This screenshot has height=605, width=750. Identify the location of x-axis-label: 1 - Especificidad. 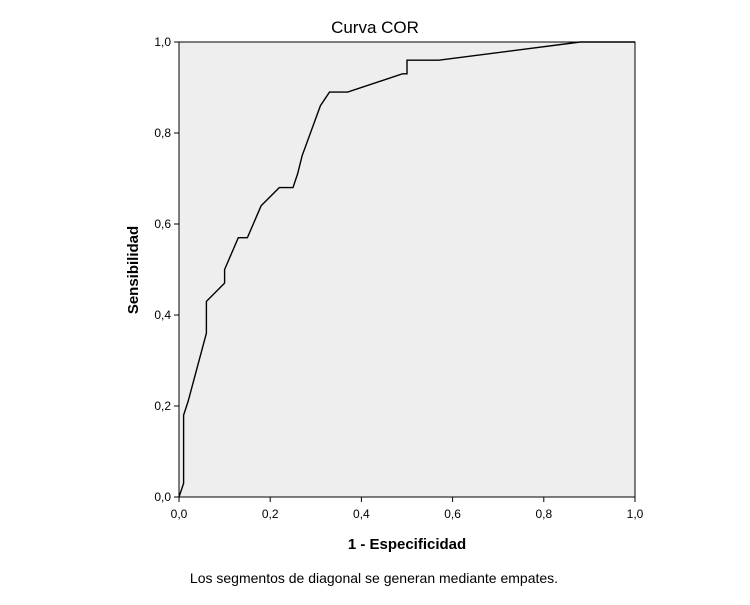
(407, 544).